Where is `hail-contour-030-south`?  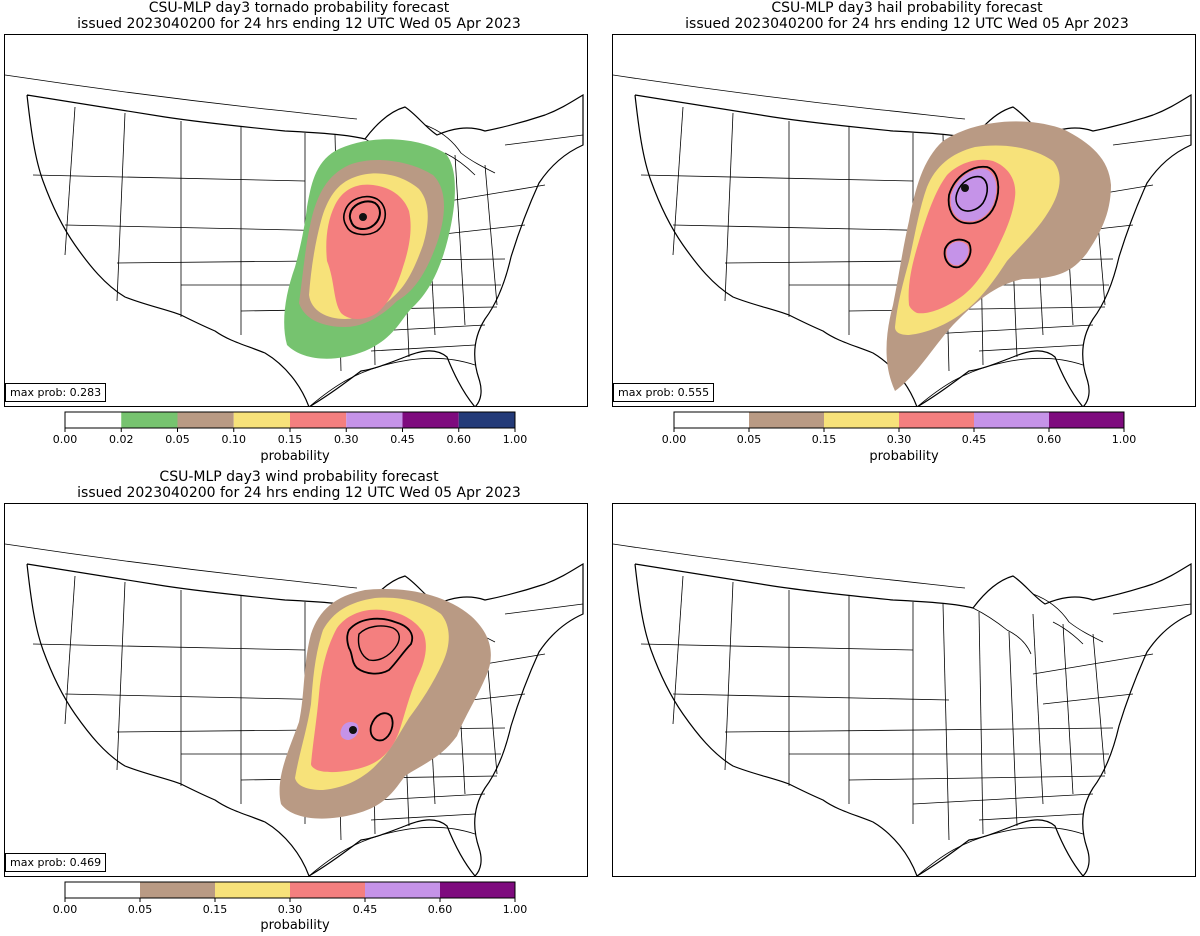
hail-contour-030-south is located at coordinates (957, 253).